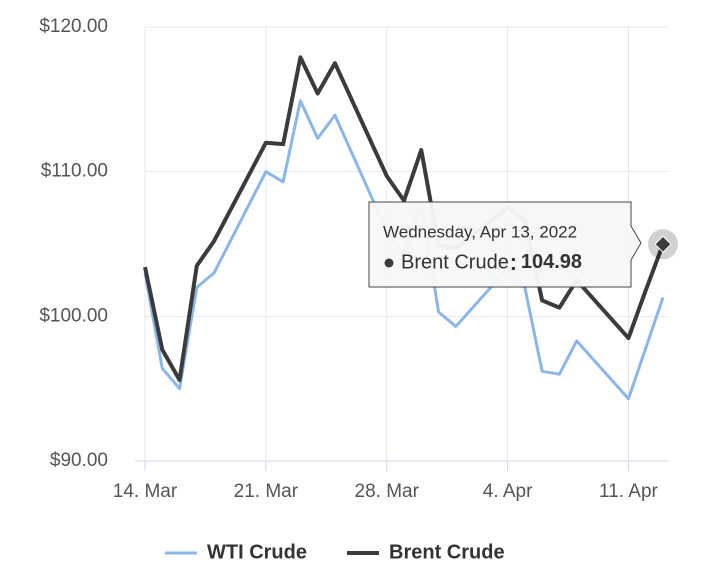  Describe the element at coordinates (74, 171) in the screenshot. I see `y-tick-label: $110.00` at that location.